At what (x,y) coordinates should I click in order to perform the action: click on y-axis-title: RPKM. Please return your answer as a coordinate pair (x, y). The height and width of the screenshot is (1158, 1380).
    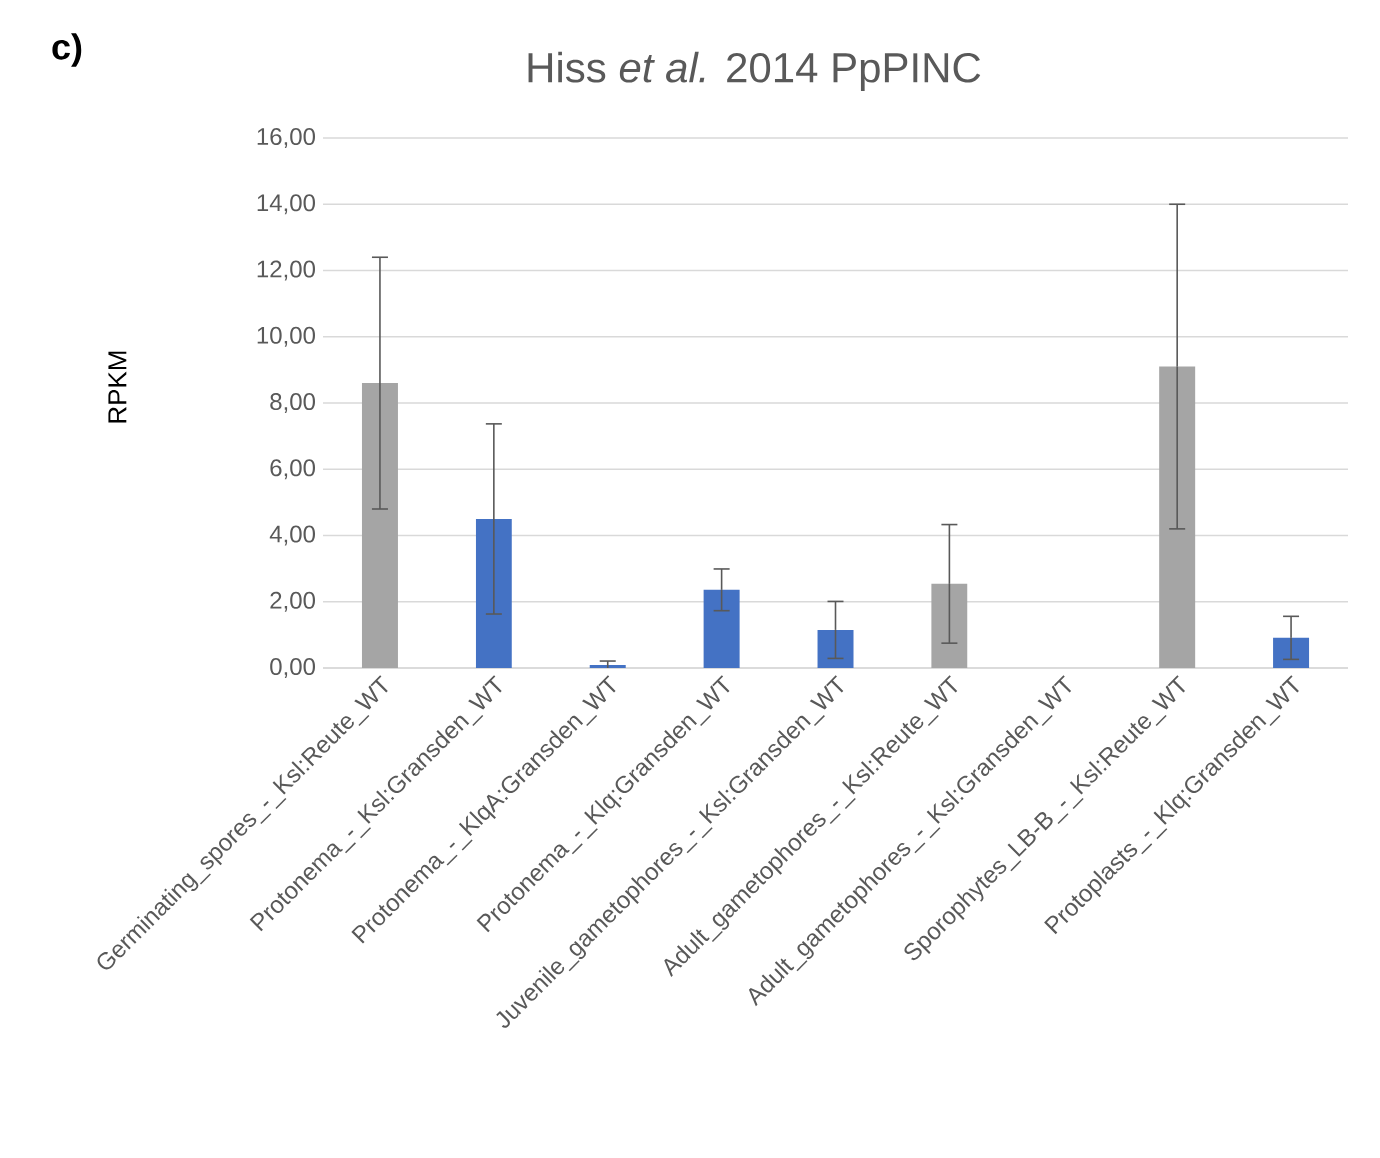
    Looking at the image, I should click on (117, 387).